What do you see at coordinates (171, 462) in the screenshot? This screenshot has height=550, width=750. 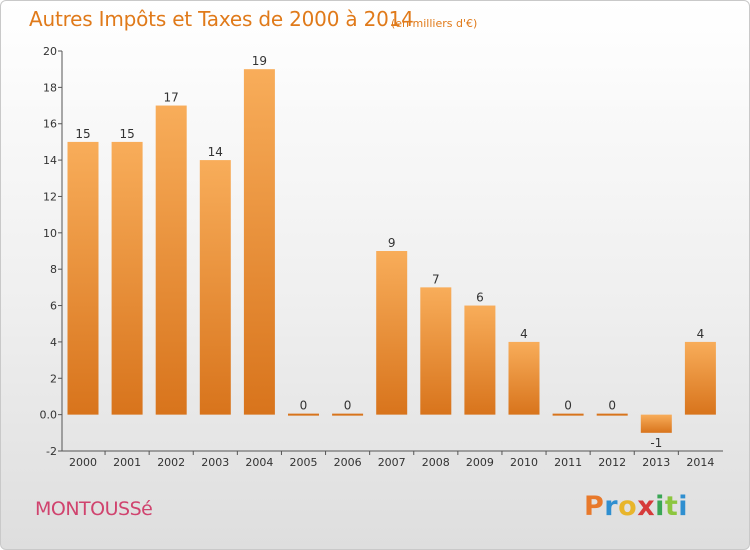 I see `x-tick-label: 2002` at bounding box center [171, 462].